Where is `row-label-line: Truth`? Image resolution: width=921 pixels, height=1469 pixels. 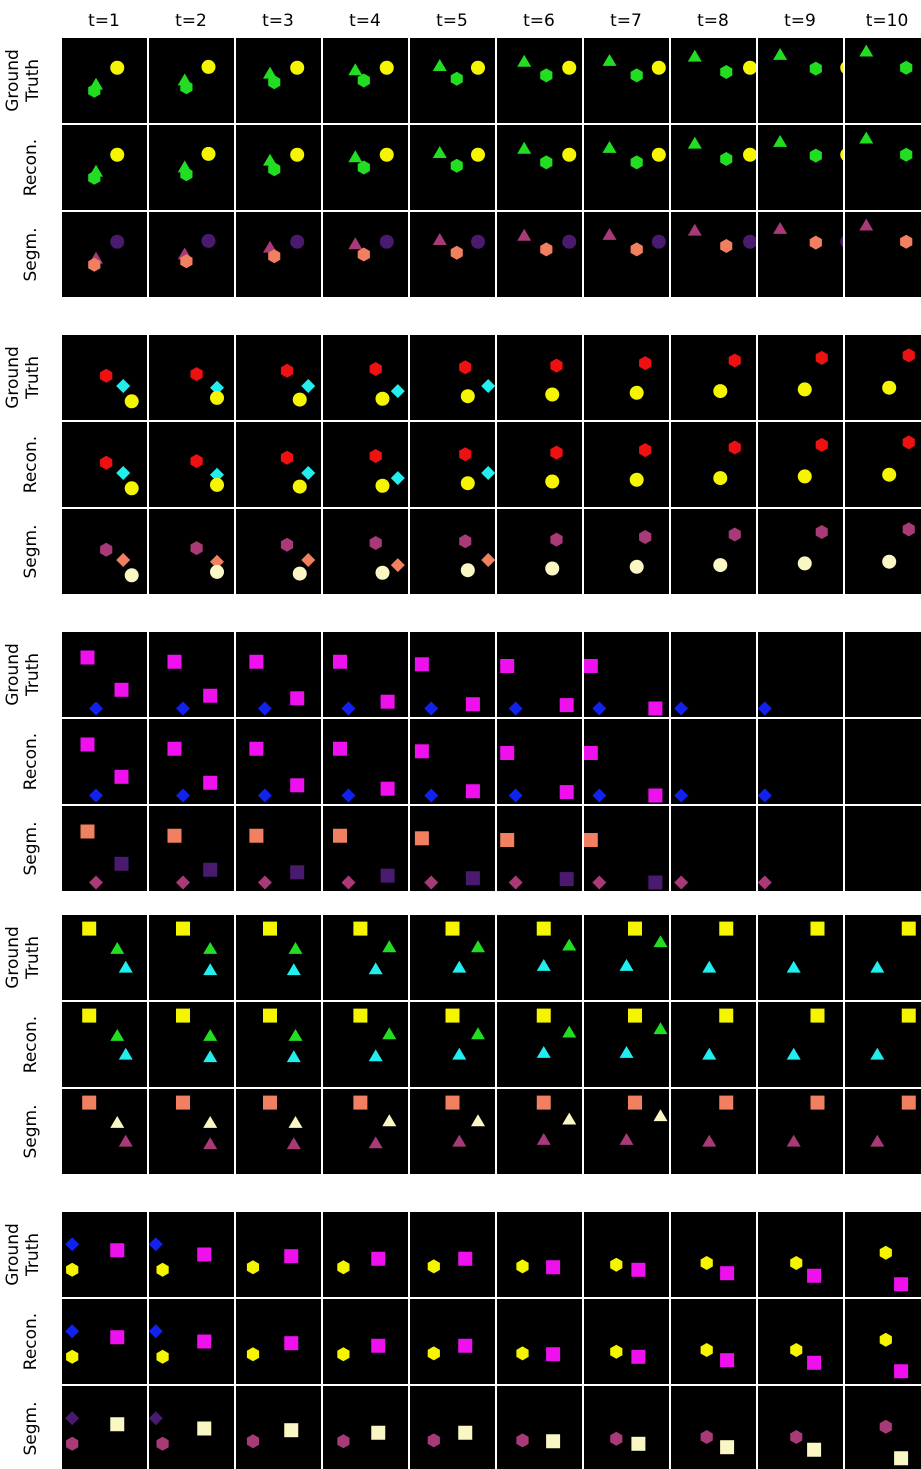
row-label-line: Truth is located at coordinates (33, 1255).